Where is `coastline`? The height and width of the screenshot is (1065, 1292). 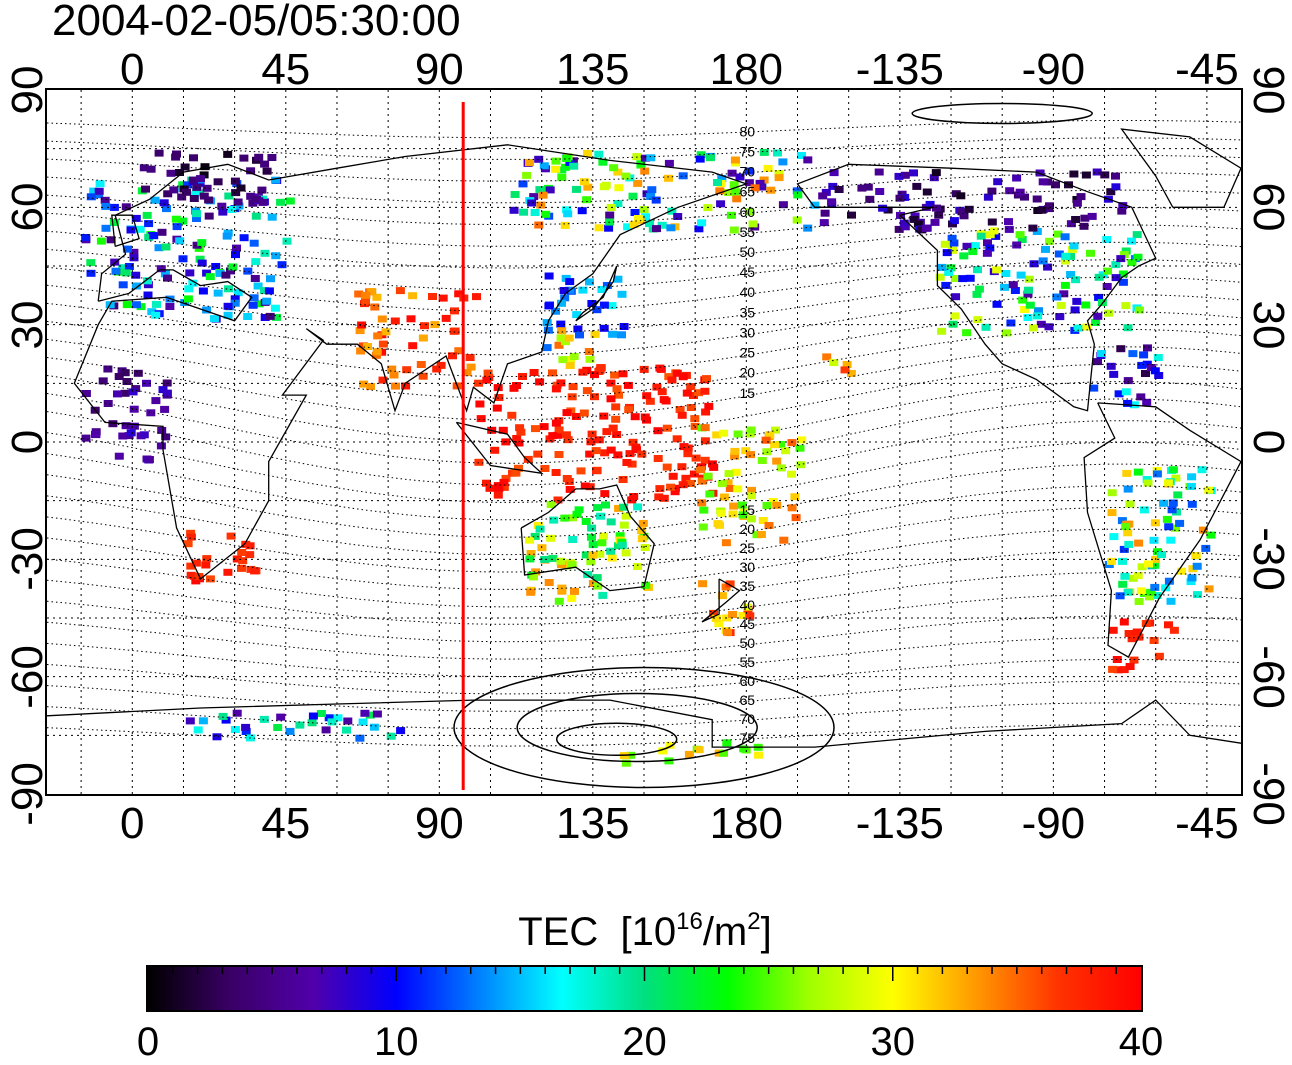 coastline is located at coordinates (976, 287).